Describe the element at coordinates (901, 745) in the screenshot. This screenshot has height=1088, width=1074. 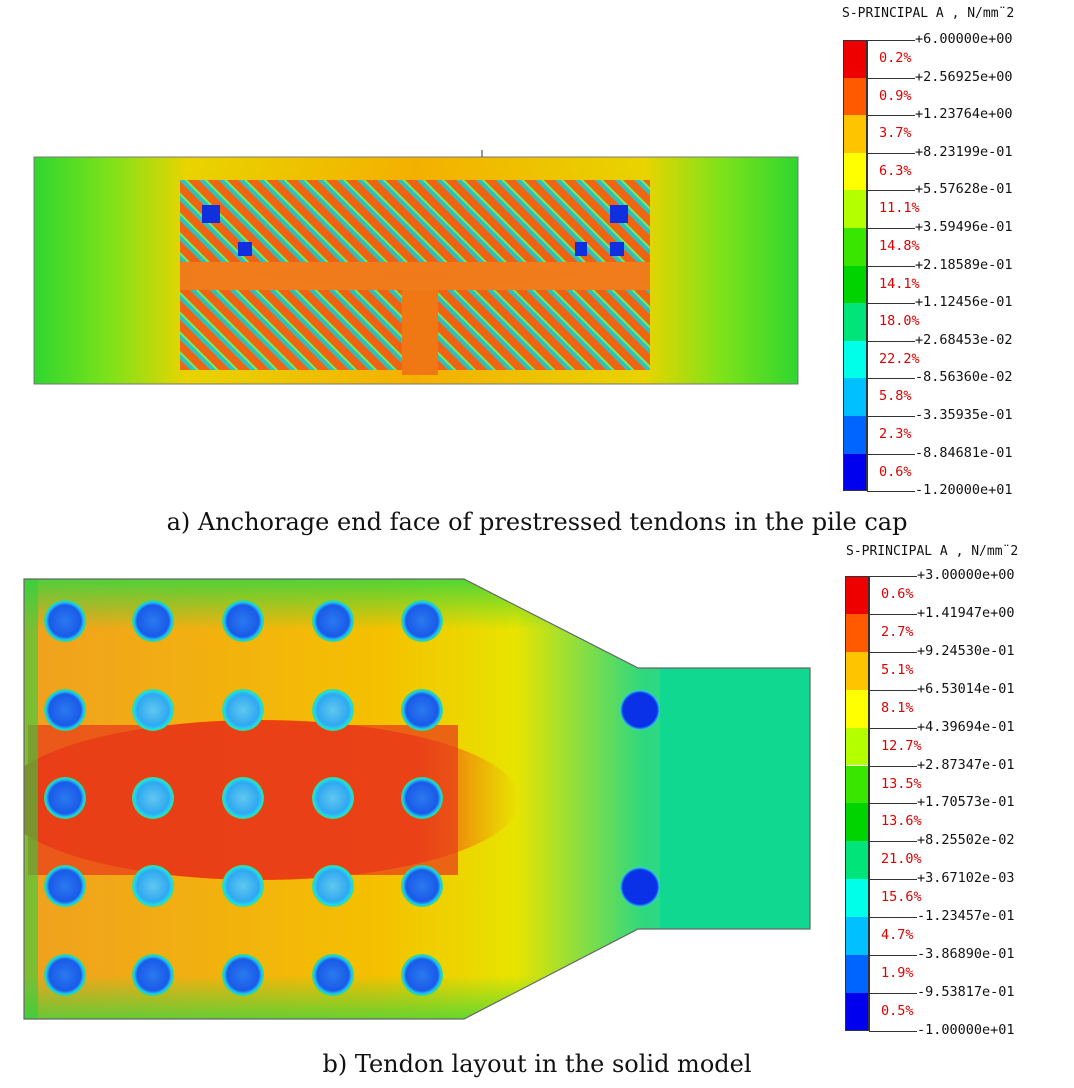
I see `legend-b-percent: 12.7%` at that location.